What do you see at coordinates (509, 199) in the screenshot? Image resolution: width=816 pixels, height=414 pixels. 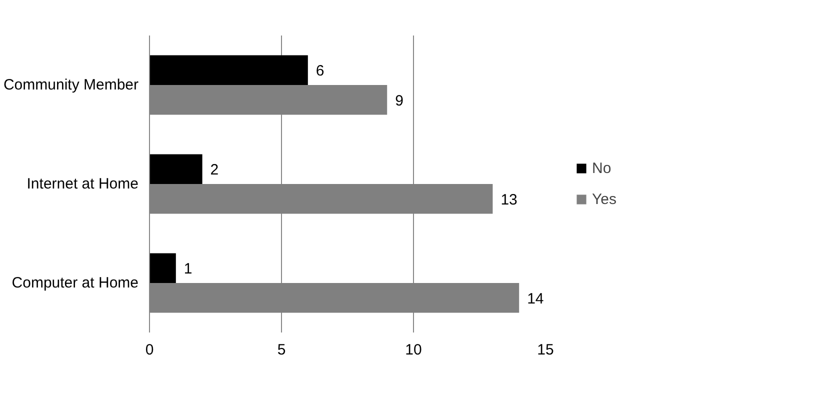 I see `data-label: 13` at bounding box center [509, 199].